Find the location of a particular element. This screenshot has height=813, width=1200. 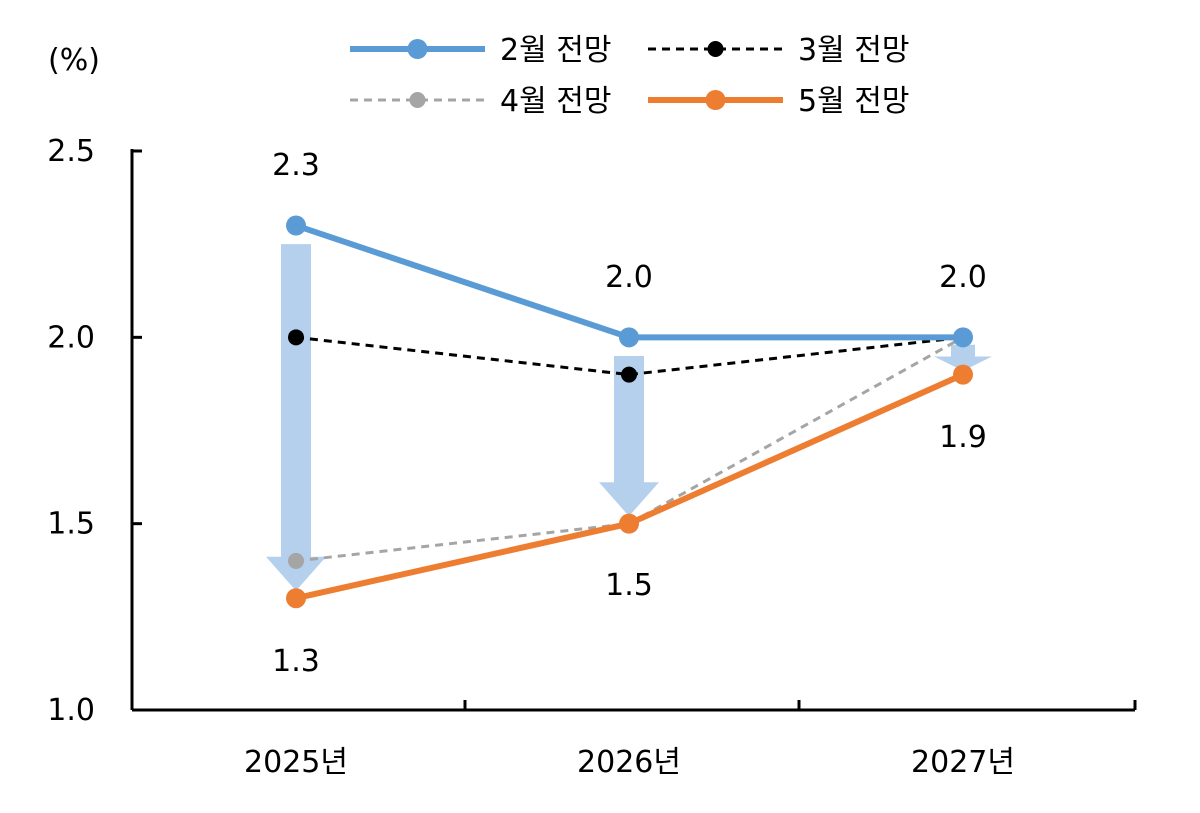

legend: 2월 전망 3월 전망 4월 전망 5월 전망 is located at coordinates (629, 76).